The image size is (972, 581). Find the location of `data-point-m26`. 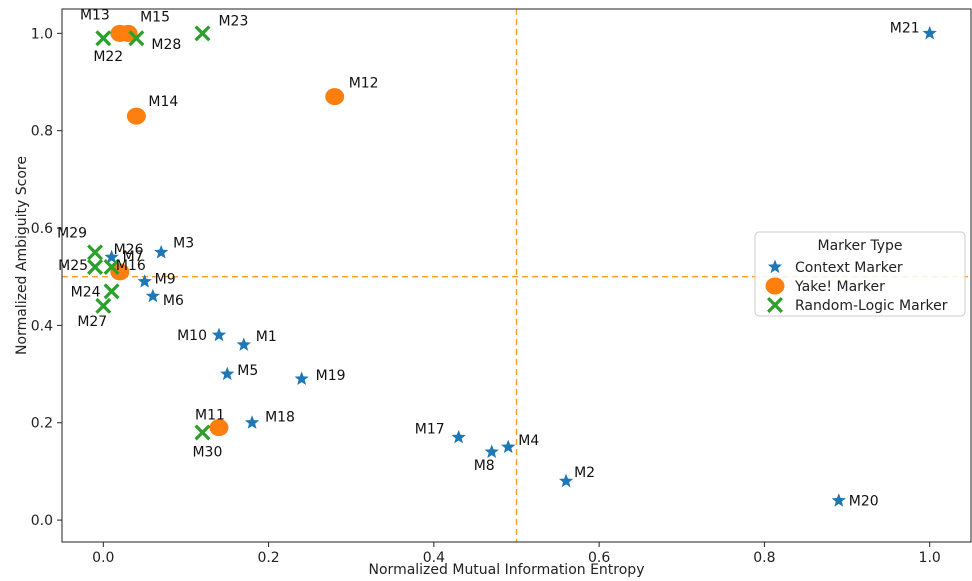

data-point-m26 is located at coordinates (111, 266).